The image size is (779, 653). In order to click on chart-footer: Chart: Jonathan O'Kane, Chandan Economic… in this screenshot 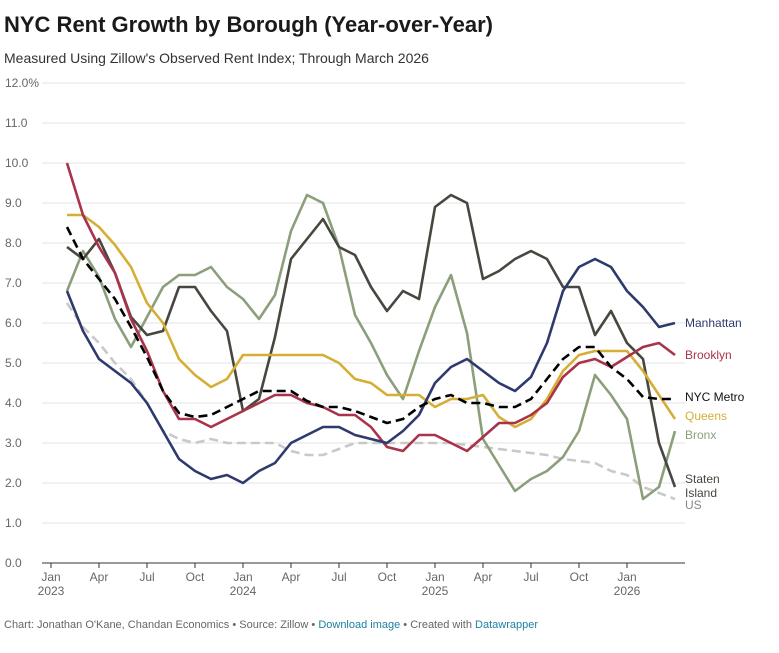, I will do `click(271, 625)`.